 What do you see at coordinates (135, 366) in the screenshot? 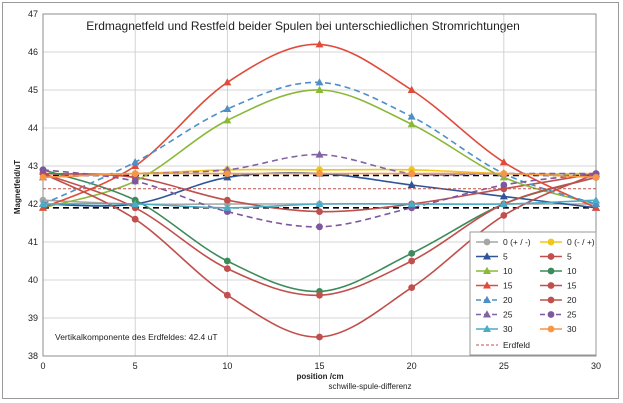
I see `x-tick-label: 5` at bounding box center [135, 366].